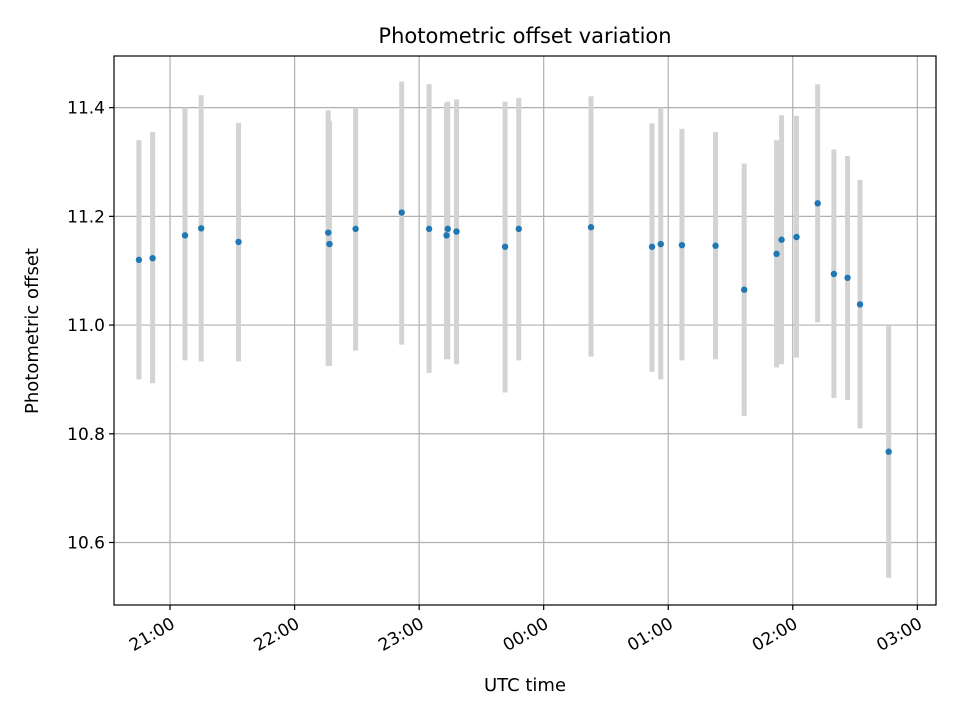  I want to click on y-tick-label: 11.0, so click(86, 326).